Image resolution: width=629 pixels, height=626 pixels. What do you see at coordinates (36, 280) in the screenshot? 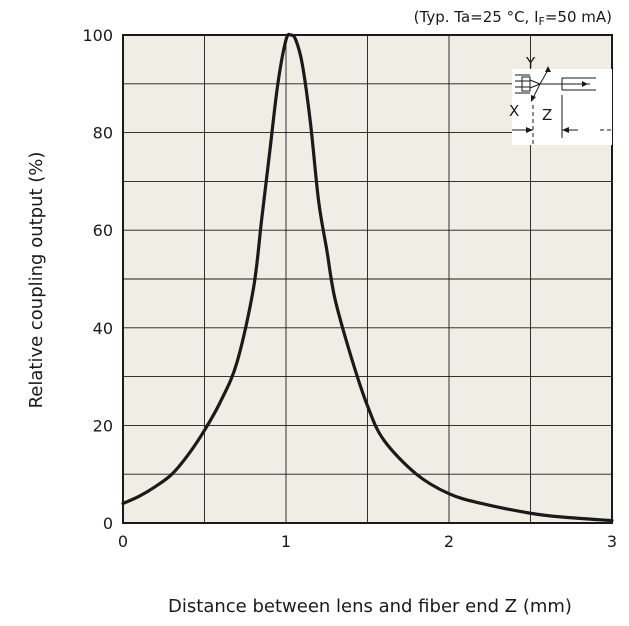
I see `y-axis-label: Relative coupling output (%)` at bounding box center [36, 280].